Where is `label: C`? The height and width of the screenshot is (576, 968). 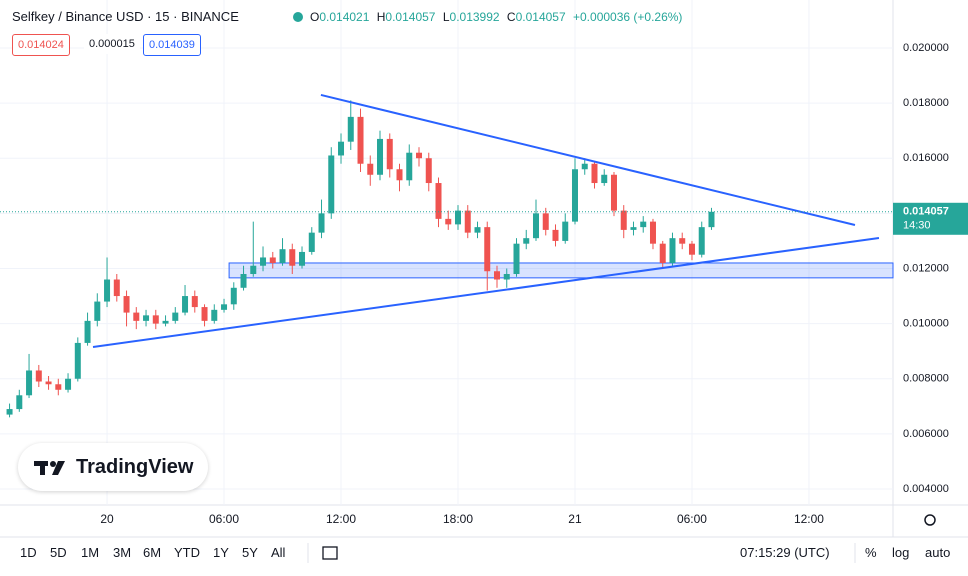
label: C is located at coordinates (511, 17).